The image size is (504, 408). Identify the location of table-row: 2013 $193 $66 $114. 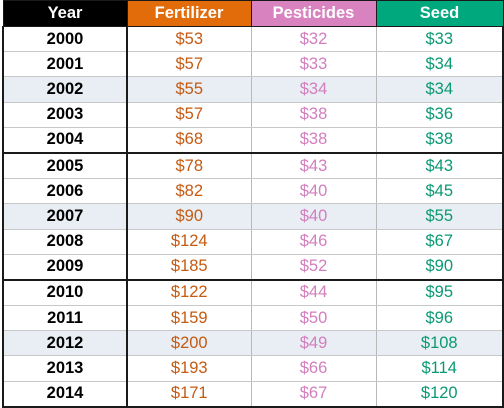
(253, 368).